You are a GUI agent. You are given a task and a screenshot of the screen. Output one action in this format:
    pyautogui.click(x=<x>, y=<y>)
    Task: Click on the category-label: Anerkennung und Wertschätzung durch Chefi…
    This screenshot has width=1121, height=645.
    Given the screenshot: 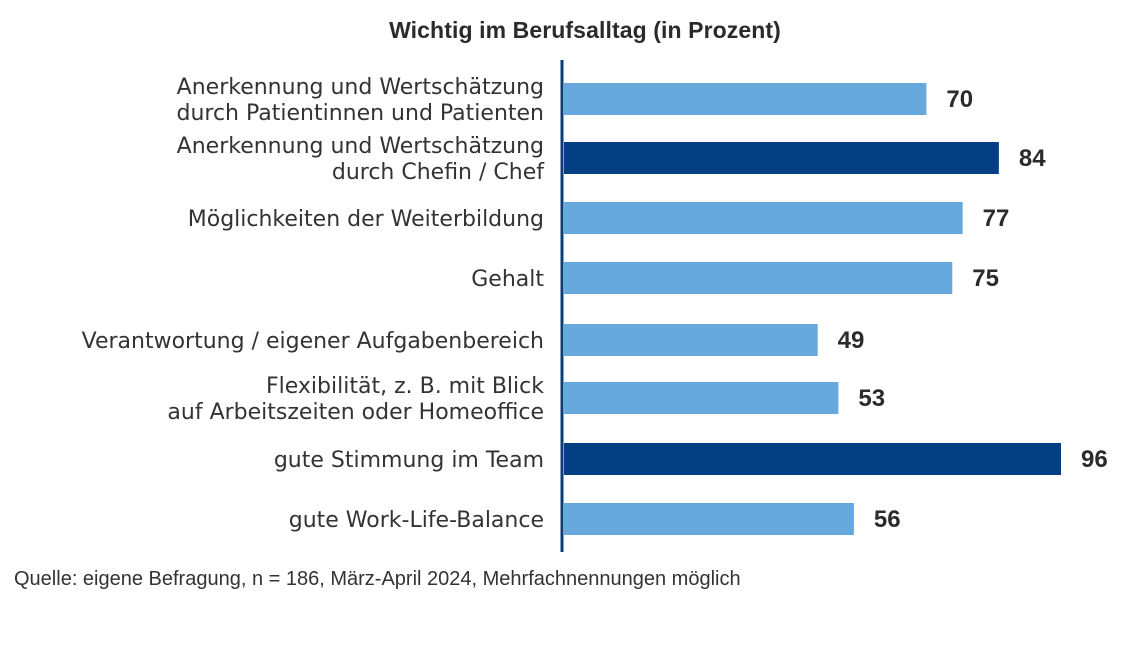 What is the action you would take?
    pyautogui.click(x=361, y=159)
    